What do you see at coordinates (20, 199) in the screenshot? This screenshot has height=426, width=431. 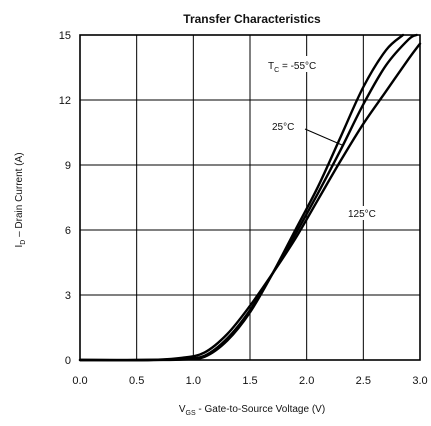 I see `y-axis-label: ID – Drain Current (A)` at bounding box center [20, 199].